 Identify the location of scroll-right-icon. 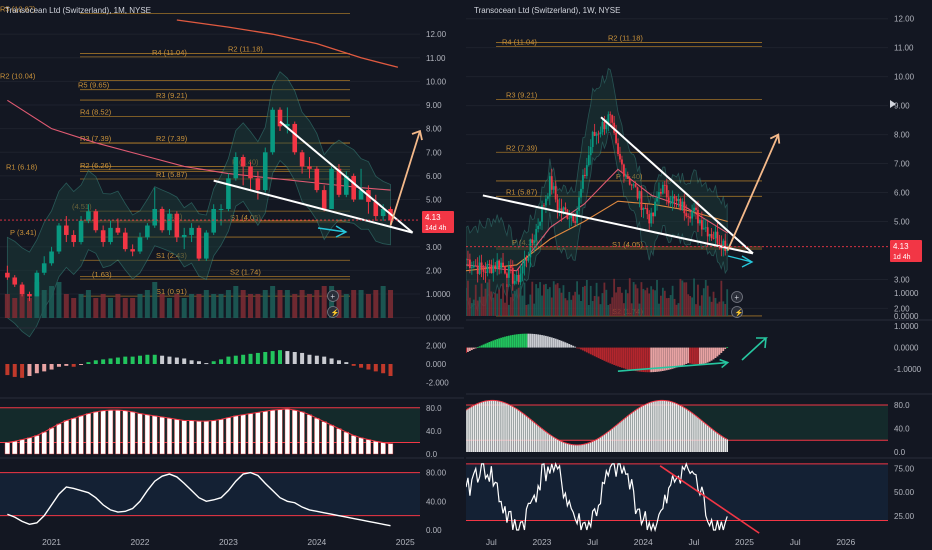
(893, 104).